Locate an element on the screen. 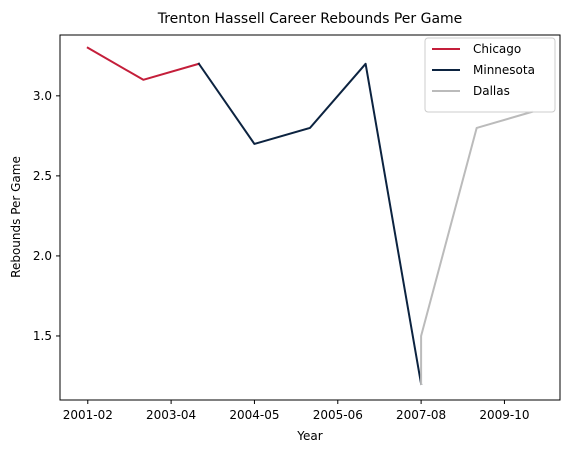 The width and height of the screenshot is (570, 453). x-tick-label: 2009-10 is located at coordinates (504, 415).